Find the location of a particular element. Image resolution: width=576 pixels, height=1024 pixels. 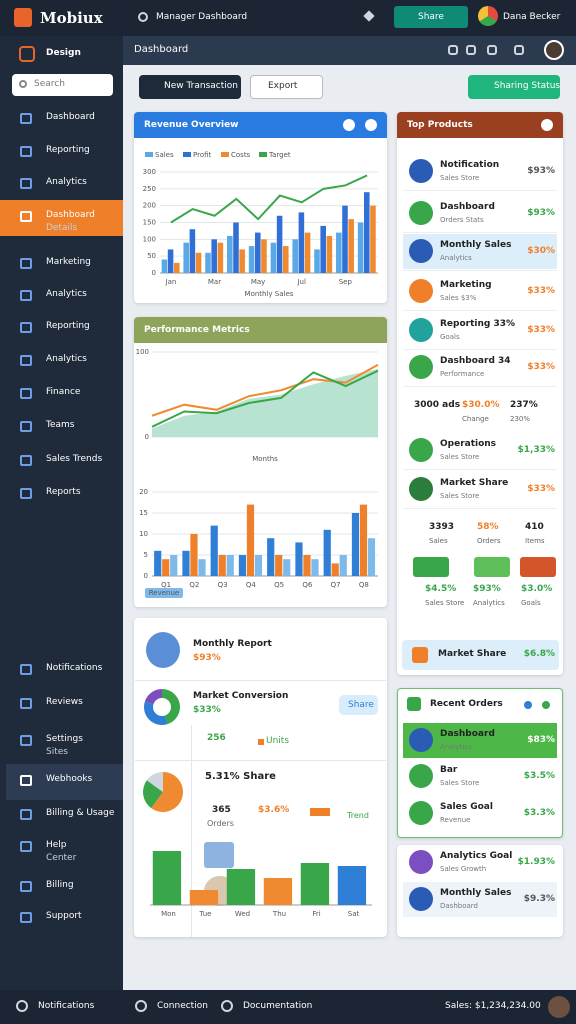

icons-sub: Sales Store is located at coordinates (445, 603).